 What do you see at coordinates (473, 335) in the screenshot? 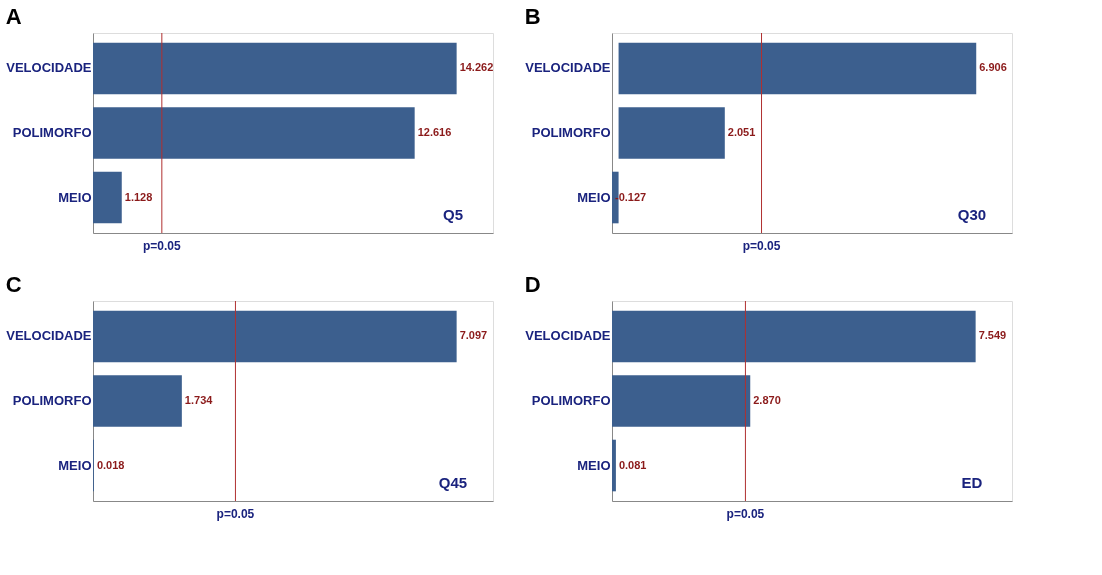
I see `data-label: 7.097` at bounding box center [473, 335].